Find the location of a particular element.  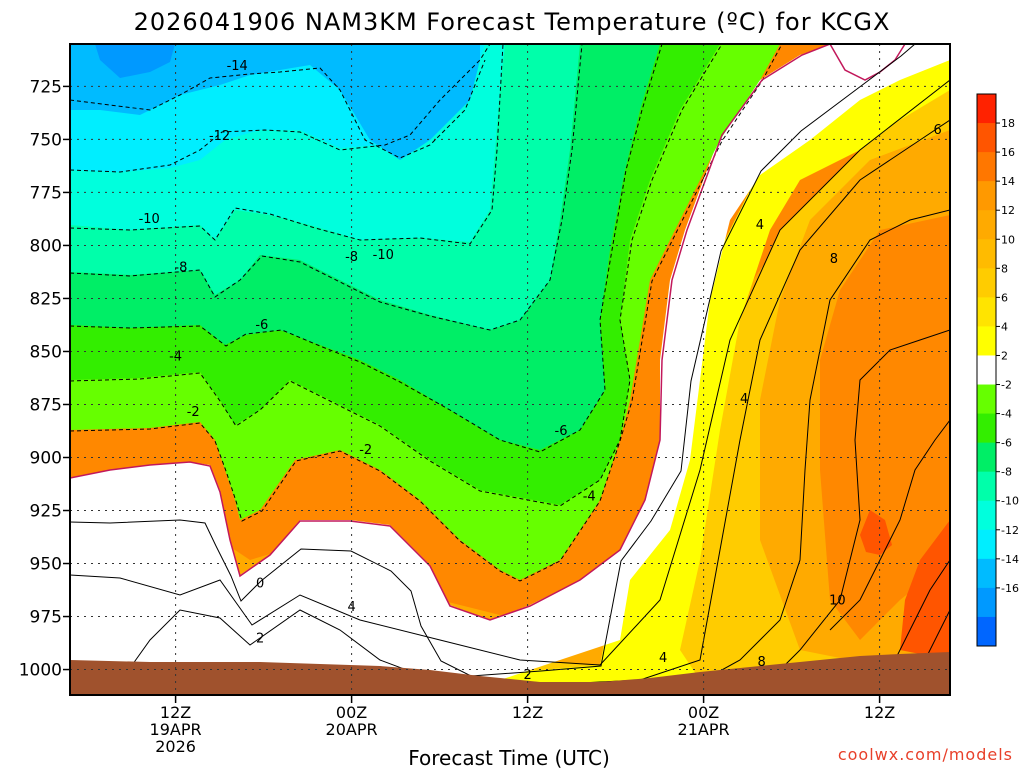

y-tick-label: 800 is located at coordinates (46, 246).